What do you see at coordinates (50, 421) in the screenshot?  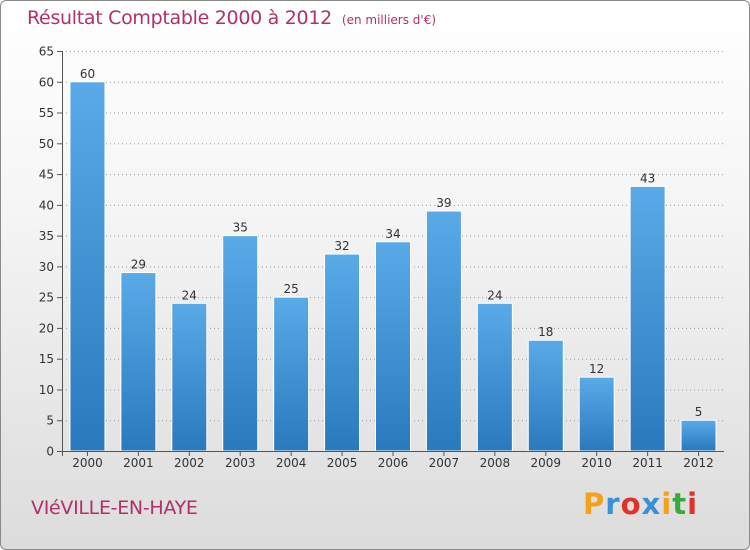 I see `y-tick-label: 5` at bounding box center [50, 421].